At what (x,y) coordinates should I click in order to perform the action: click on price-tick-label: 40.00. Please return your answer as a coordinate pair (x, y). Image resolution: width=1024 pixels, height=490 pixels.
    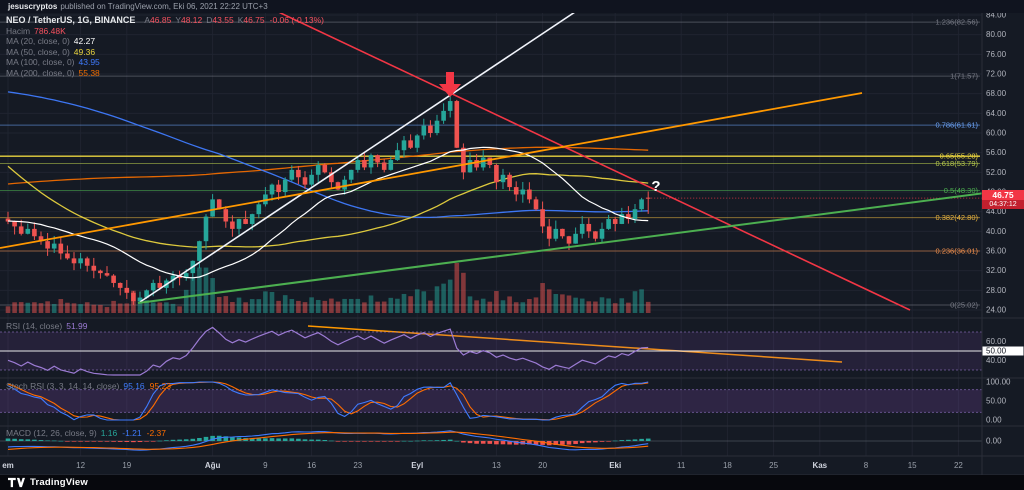
    Looking at the image, I should click on (996, 231).